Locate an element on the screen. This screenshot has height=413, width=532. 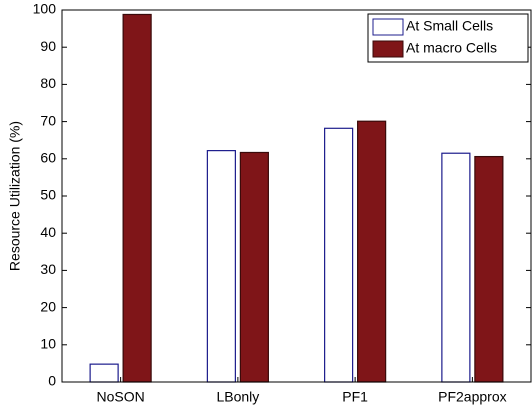
y-tick-label: 70 is located at coordinates (48, 120).